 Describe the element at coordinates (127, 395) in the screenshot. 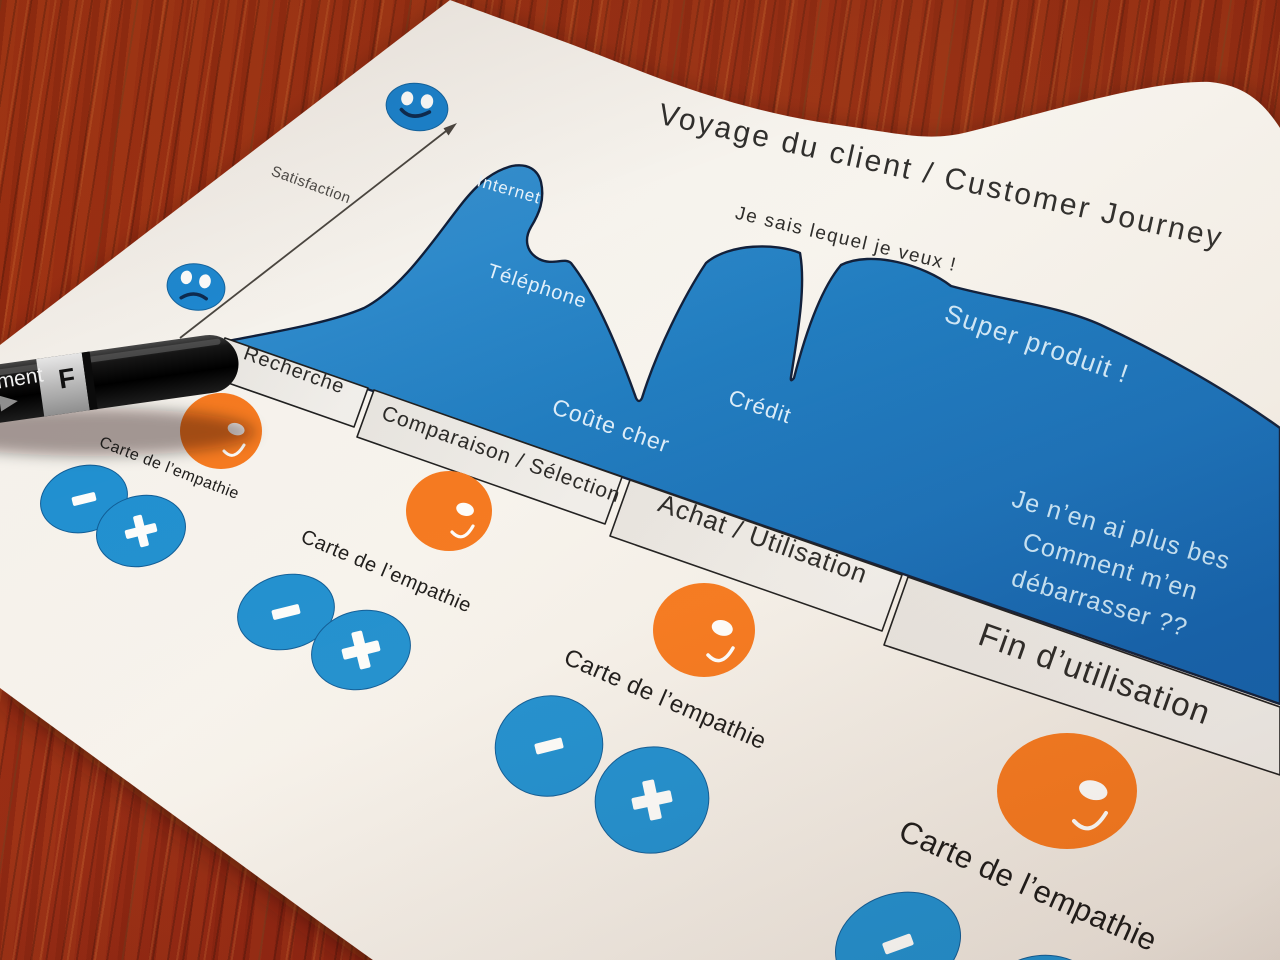

I see `marker-pen` at that location.